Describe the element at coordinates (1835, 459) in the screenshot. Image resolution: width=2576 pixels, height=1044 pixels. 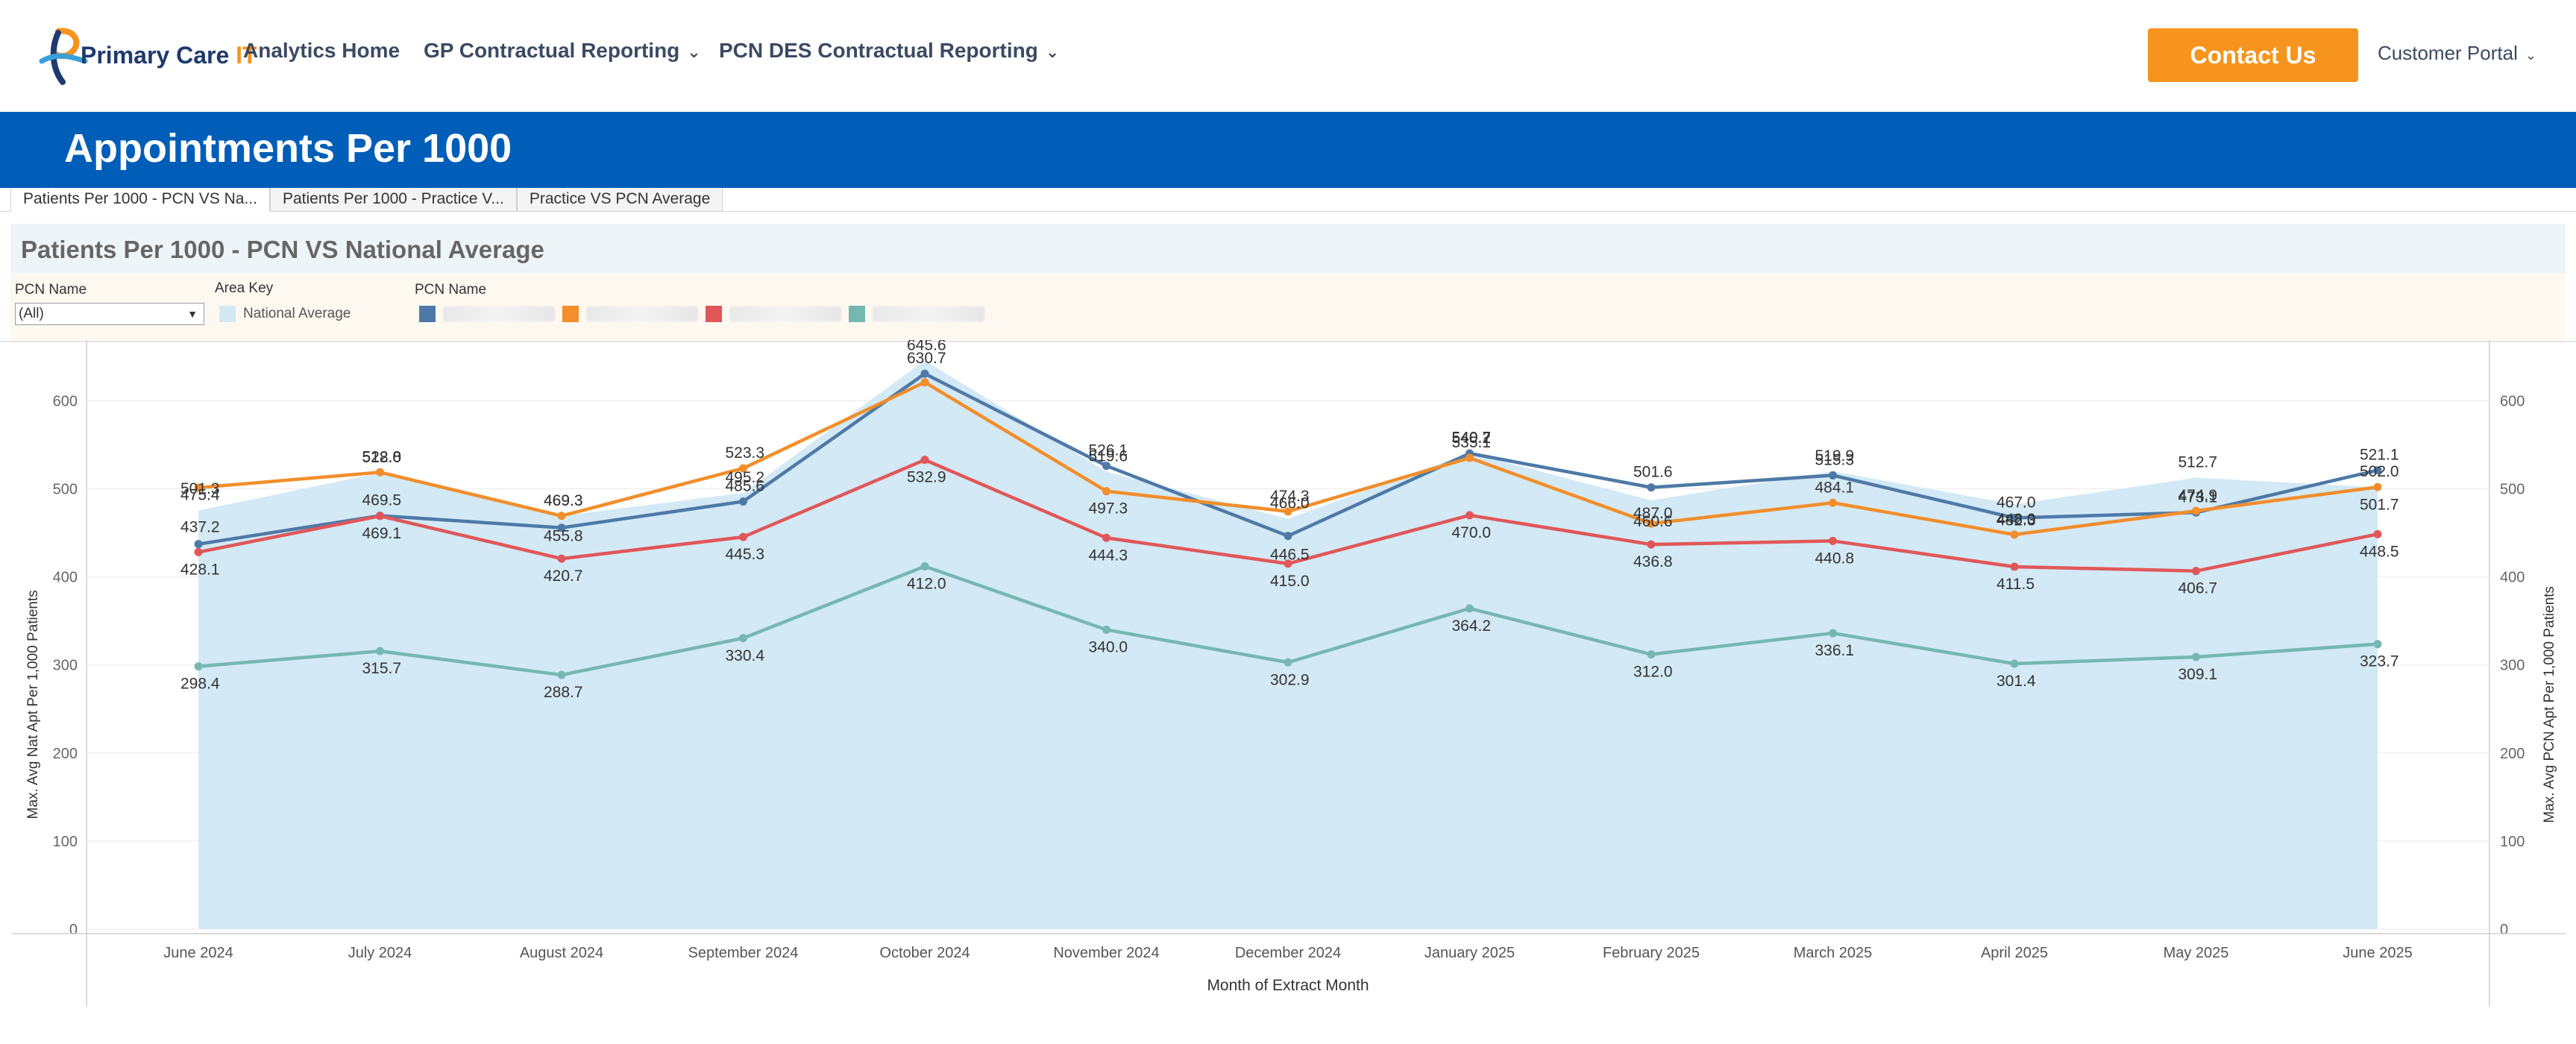
I see `data-label: 515.3` at that location.